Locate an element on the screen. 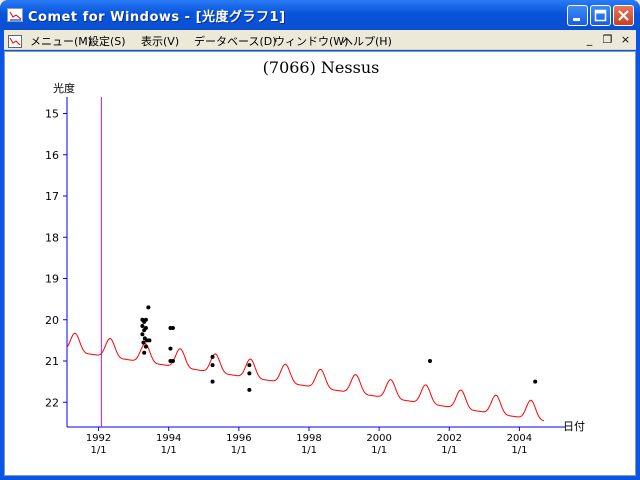  x-tick-label: 2000 is located at coordinates (378, 438).